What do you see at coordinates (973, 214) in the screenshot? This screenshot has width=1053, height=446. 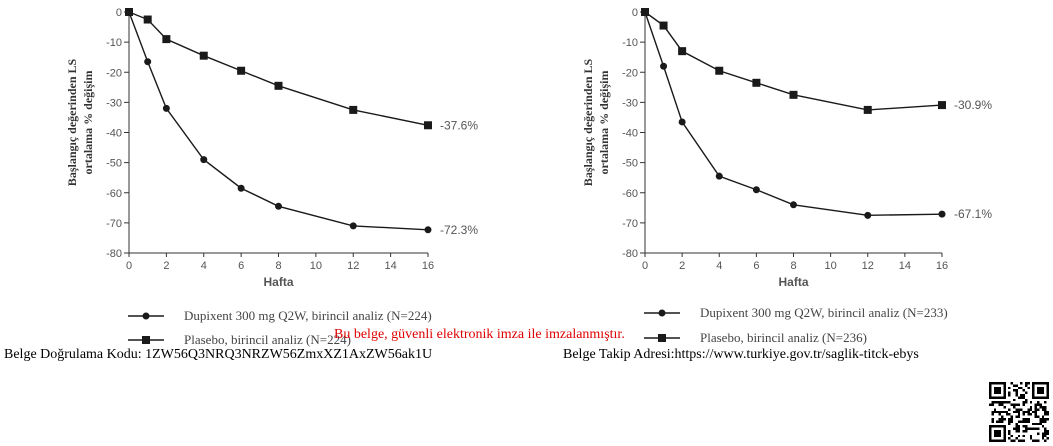 I see `data-label: -67.1%` at bounding box center [973, 214].